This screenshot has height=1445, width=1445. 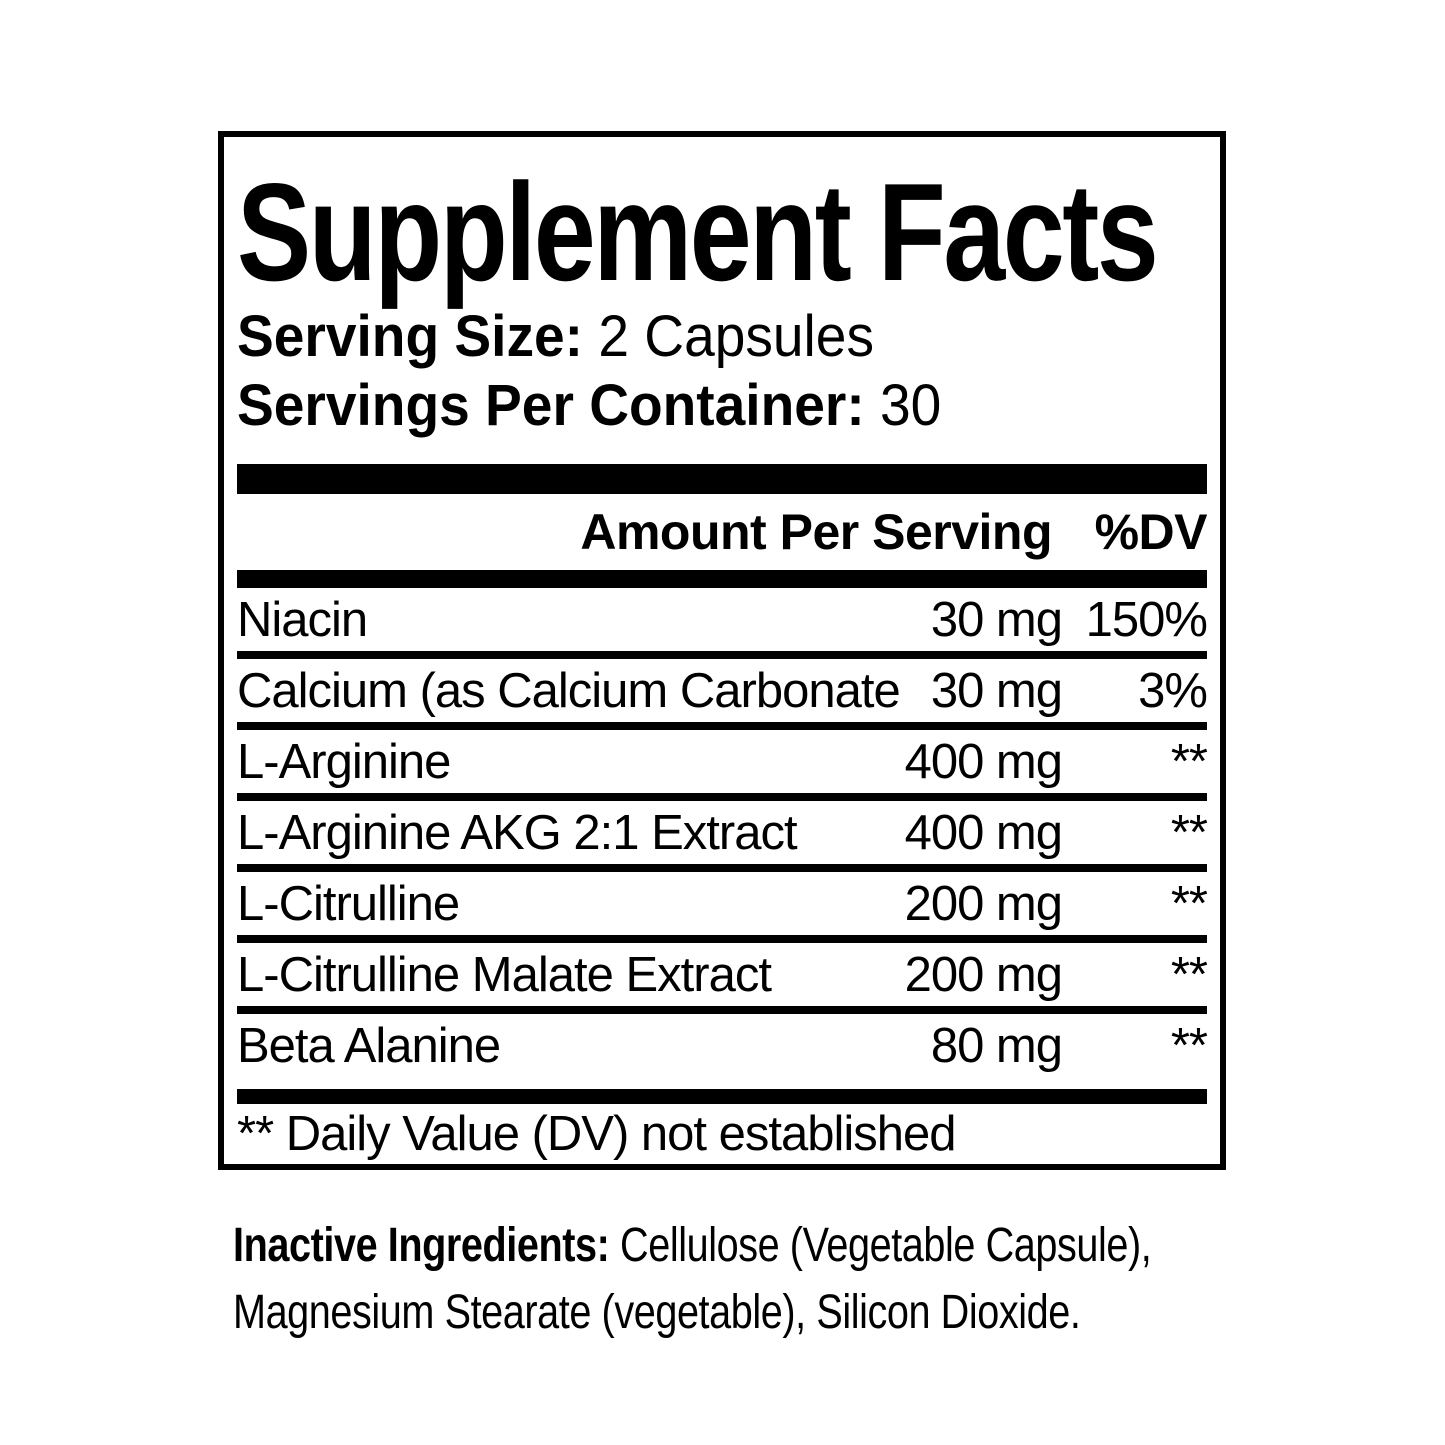 I want to click on table-row: L-Citrulline Malate Extract 200 mg **, so click(x=722, y=974).